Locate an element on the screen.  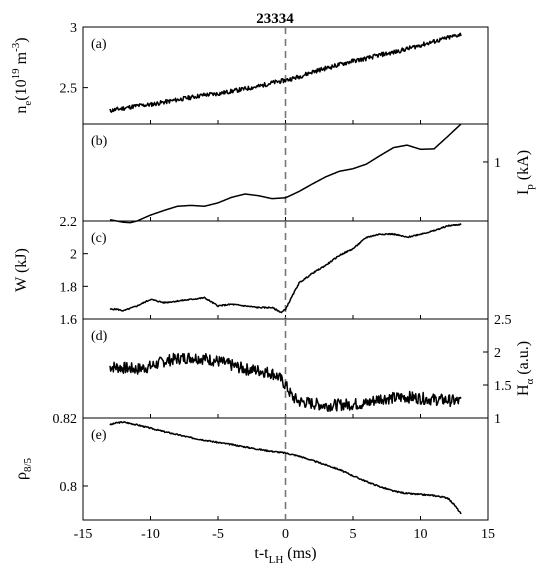
panel-c-ylabel-part: (kJ) is located at coordinates (21, 262).